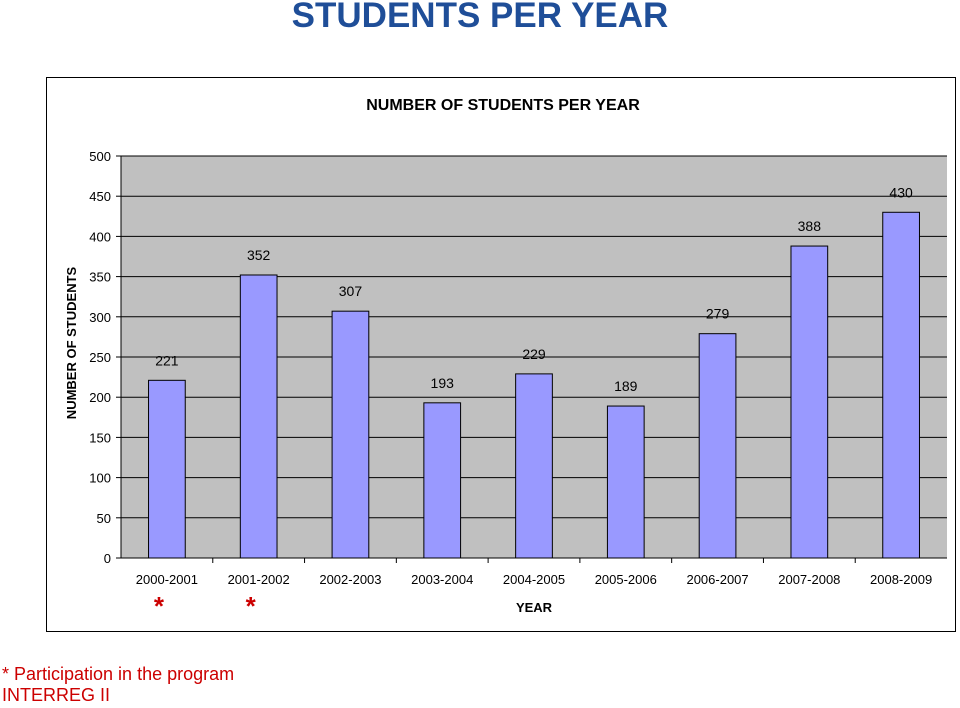  What do you see at coordinates (100, 437) in the screenshot?
I see `y-tick-label: 150` at bounding box center [100, 437].